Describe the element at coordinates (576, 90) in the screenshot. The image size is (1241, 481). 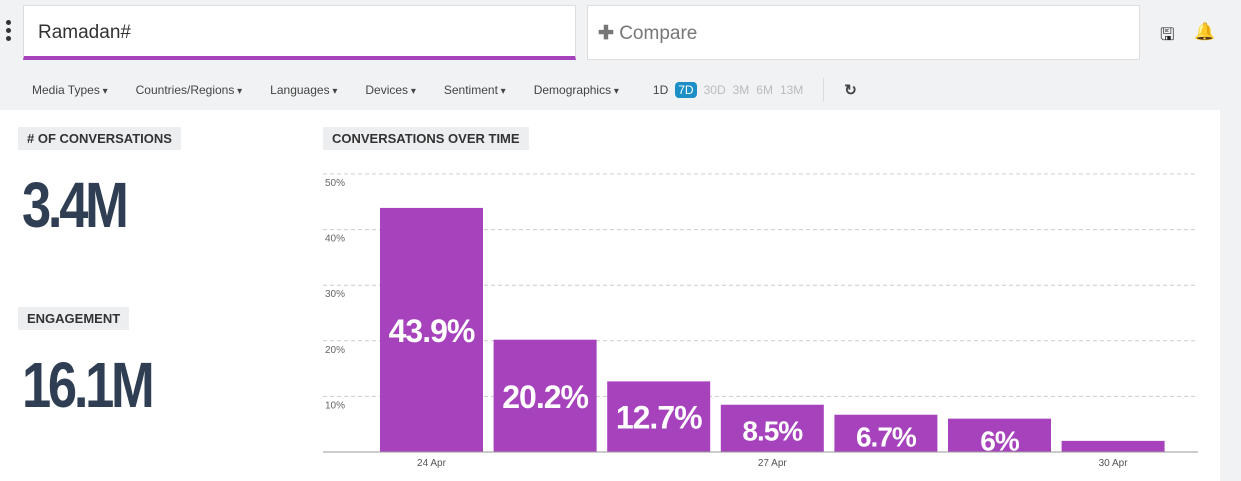
I see `filter-demographics: Demographics` at that location.